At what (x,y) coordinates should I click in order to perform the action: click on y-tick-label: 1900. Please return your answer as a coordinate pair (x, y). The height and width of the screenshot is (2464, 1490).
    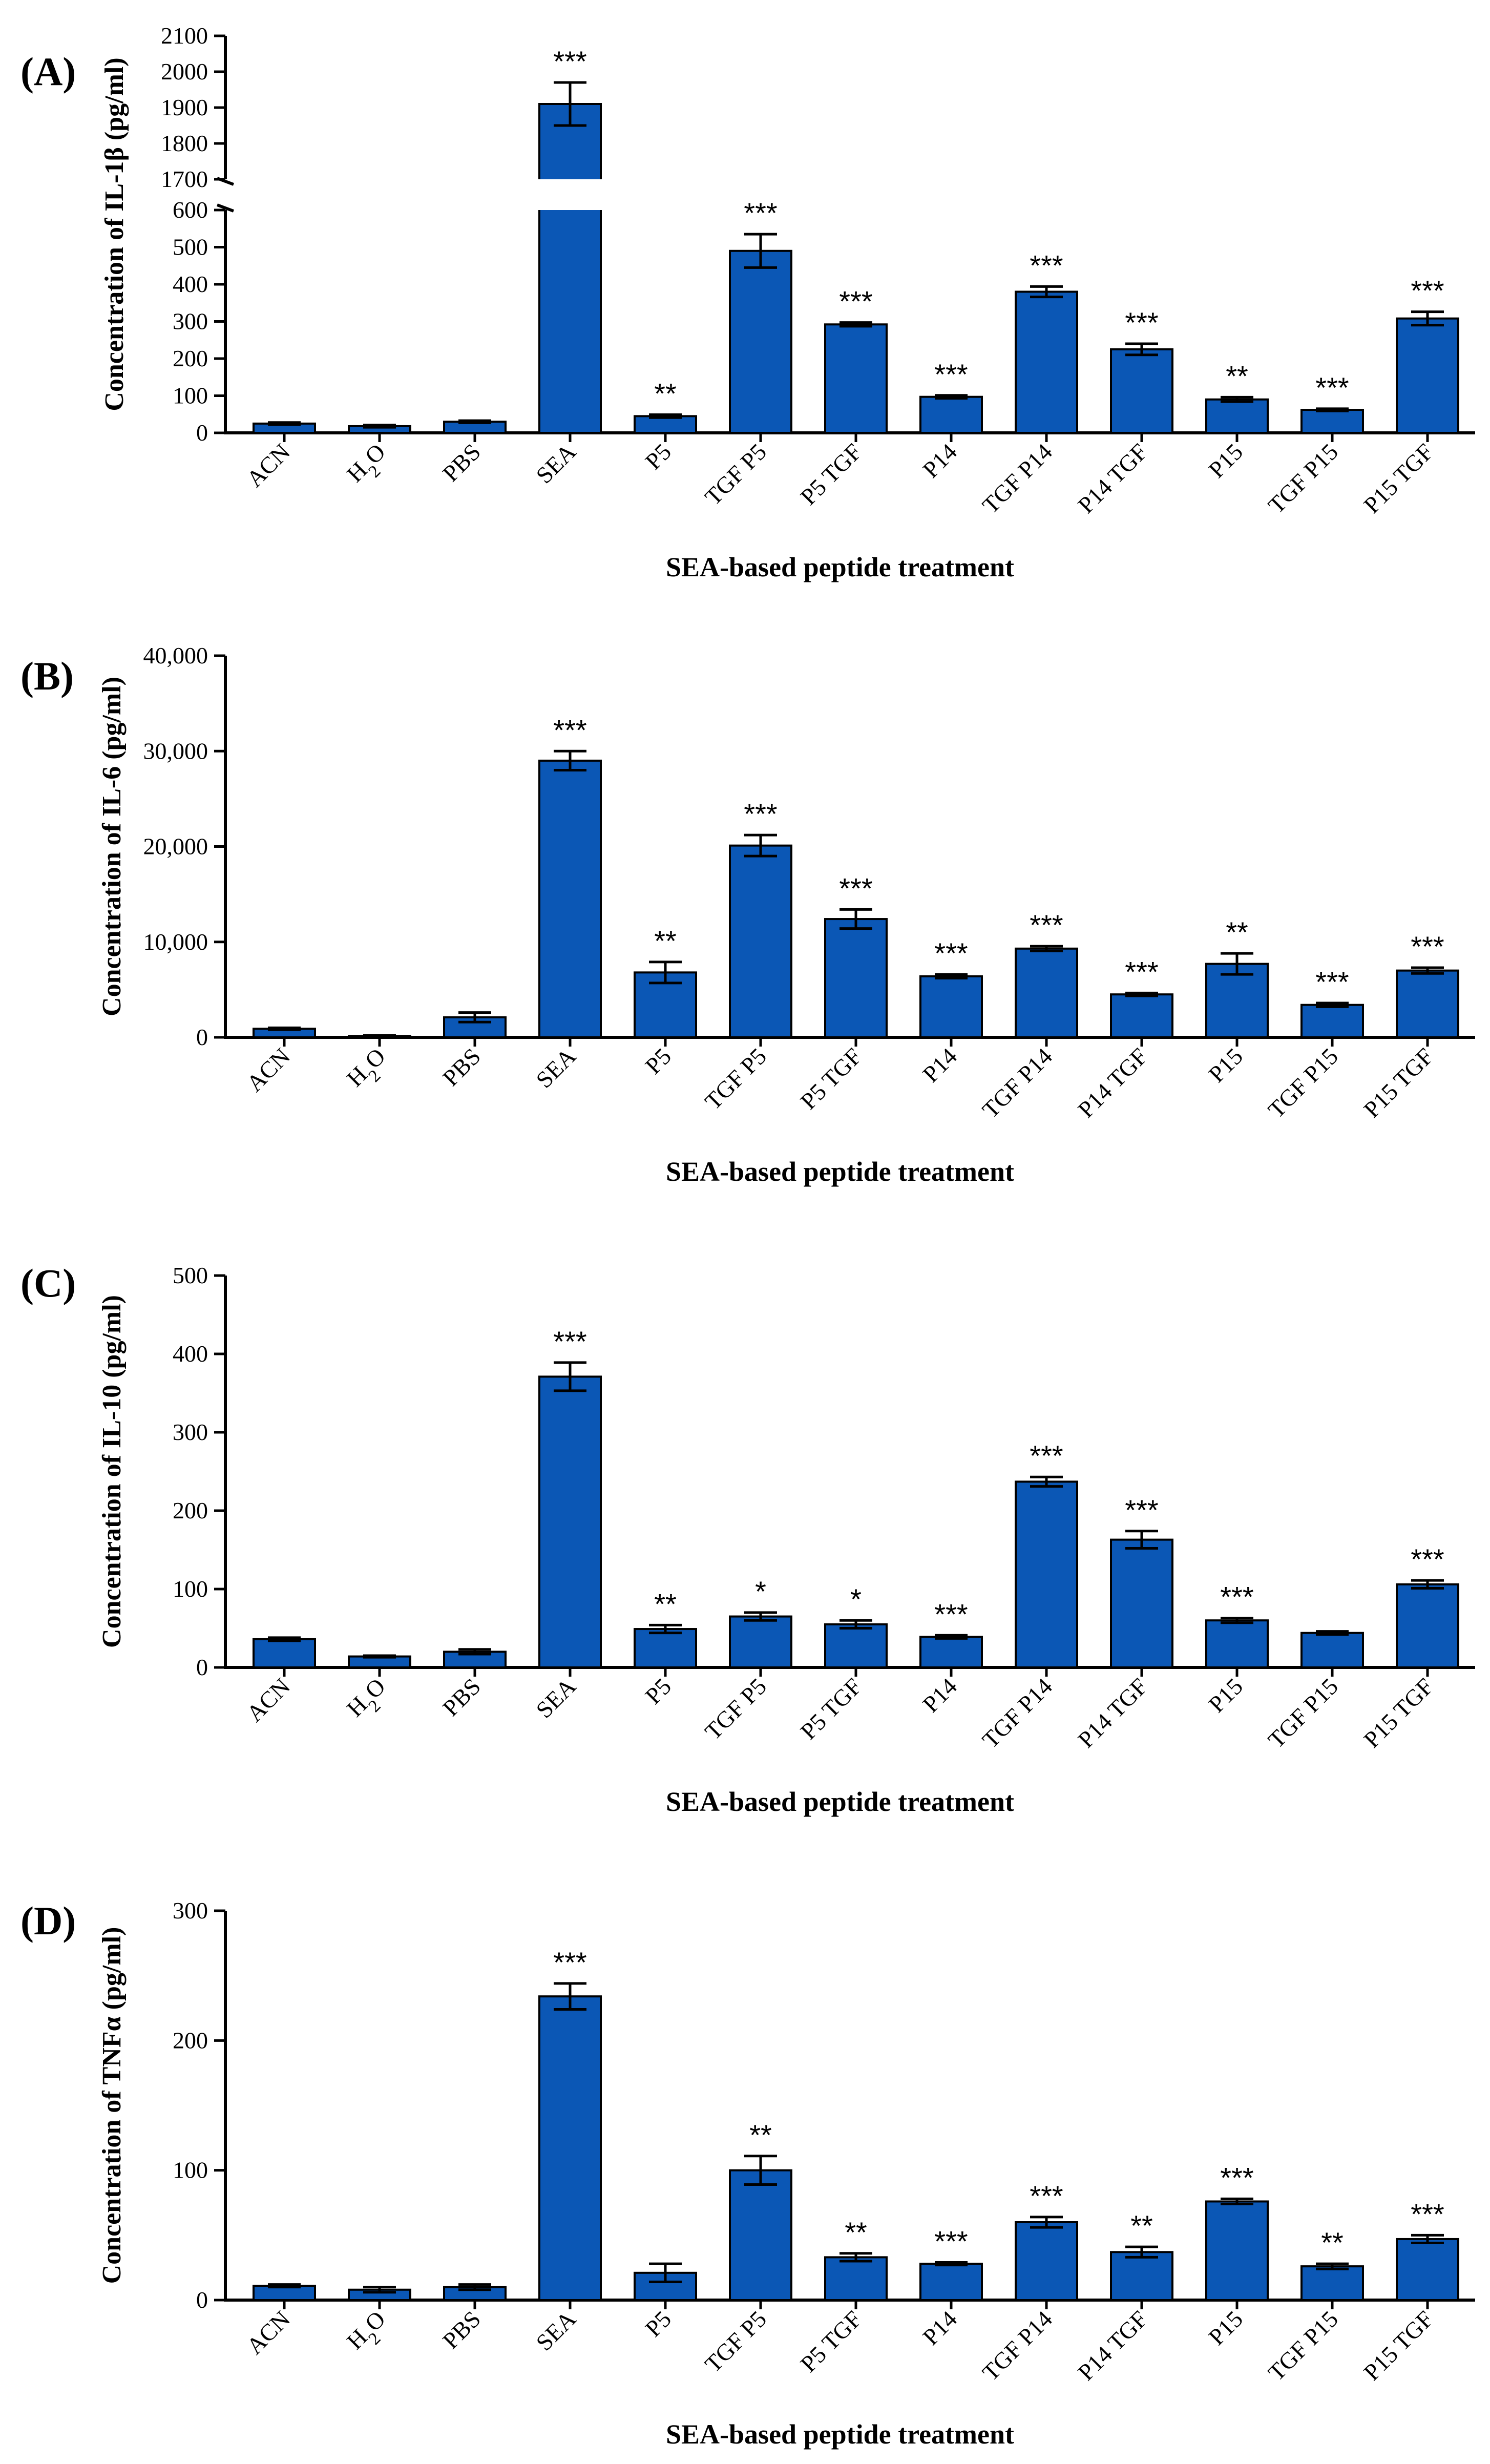
    Looking at the image, I should click on (185, 107).